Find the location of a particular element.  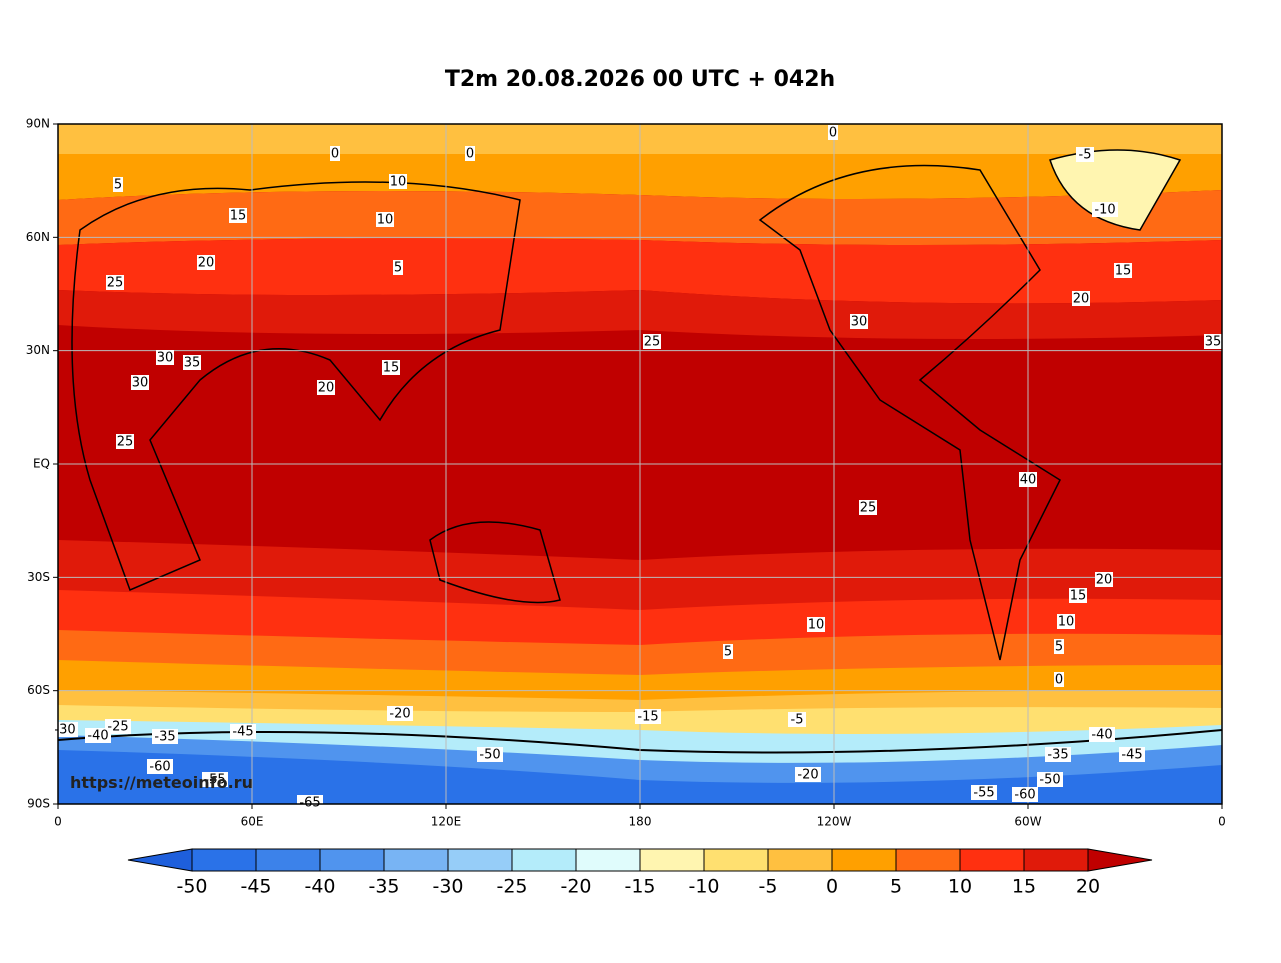

colorbar-label: 0 is located at coordinates (832, 887).